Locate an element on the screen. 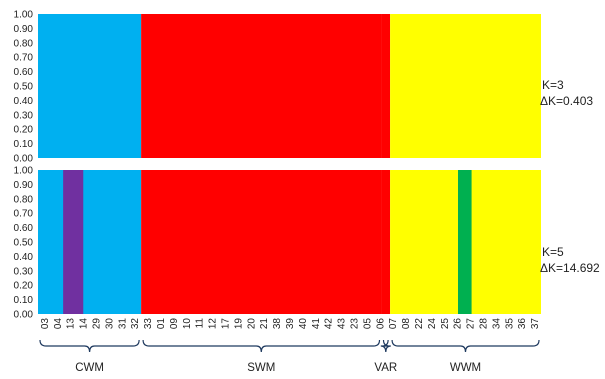 The height and width of the screenshot is (379, 605). x-tick-label: 28 is located at coordinates (483, 324).